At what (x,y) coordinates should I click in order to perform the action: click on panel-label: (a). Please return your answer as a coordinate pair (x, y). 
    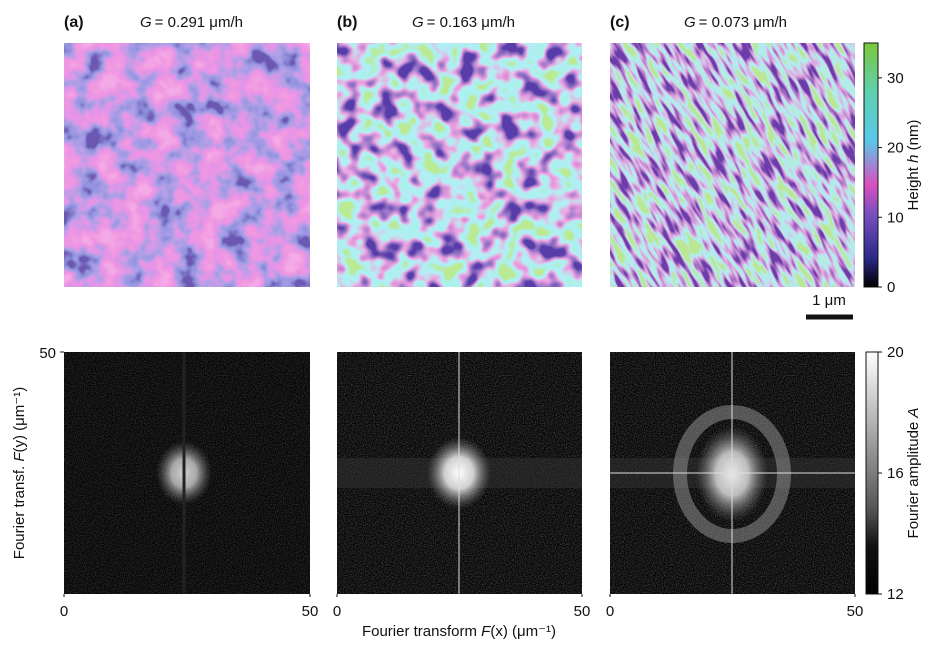
    Looking at the image, I should click on (74, 22).